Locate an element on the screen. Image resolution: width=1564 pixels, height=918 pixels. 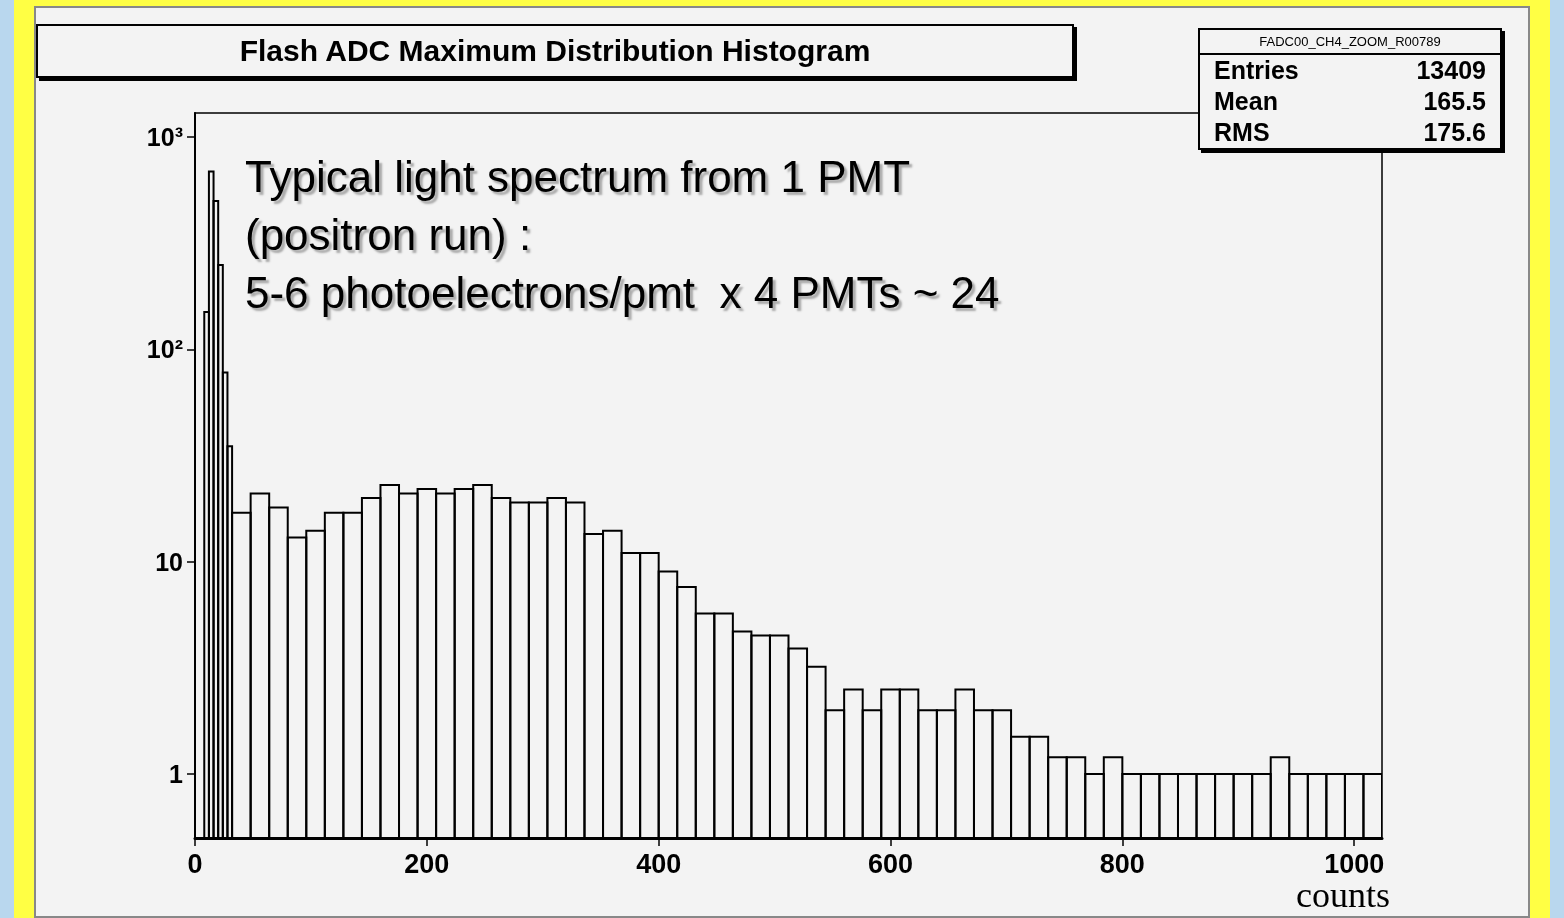
x-tick-label: 600 is located at coordinates (890, 863).